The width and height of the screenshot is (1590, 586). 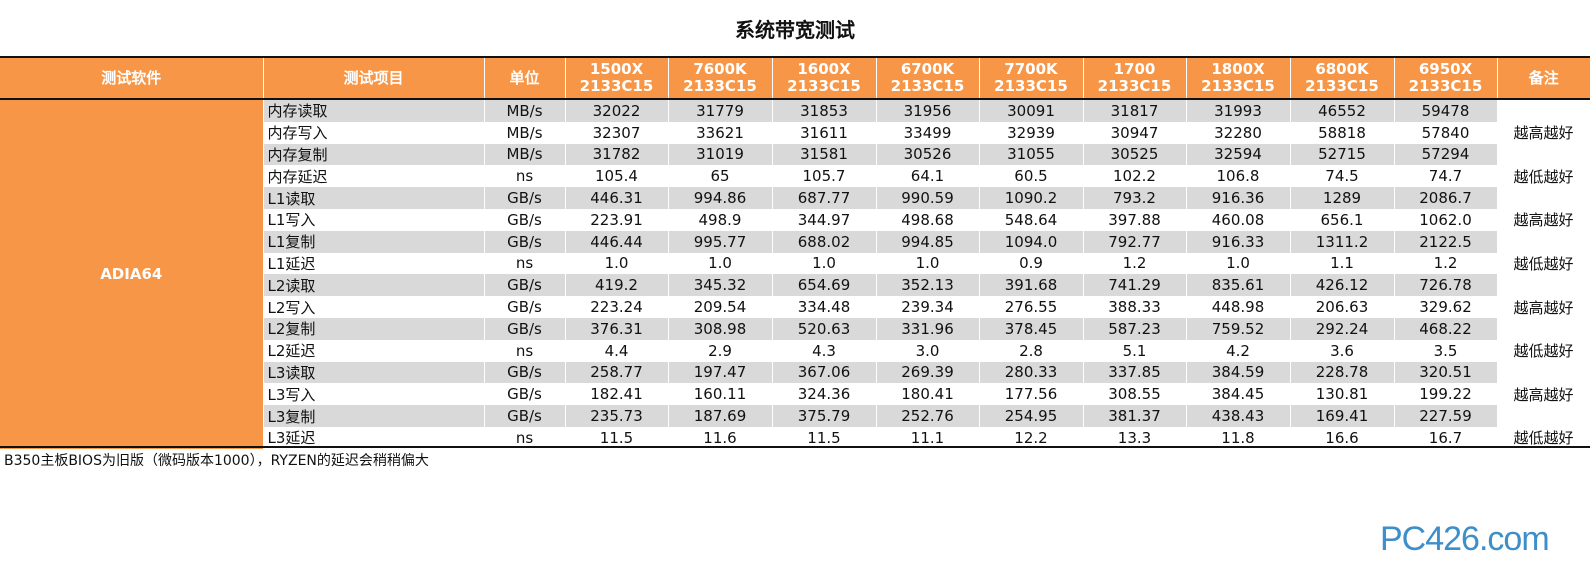 I want to click on cpu-name: 7700K, so click(x=1031, y=69).